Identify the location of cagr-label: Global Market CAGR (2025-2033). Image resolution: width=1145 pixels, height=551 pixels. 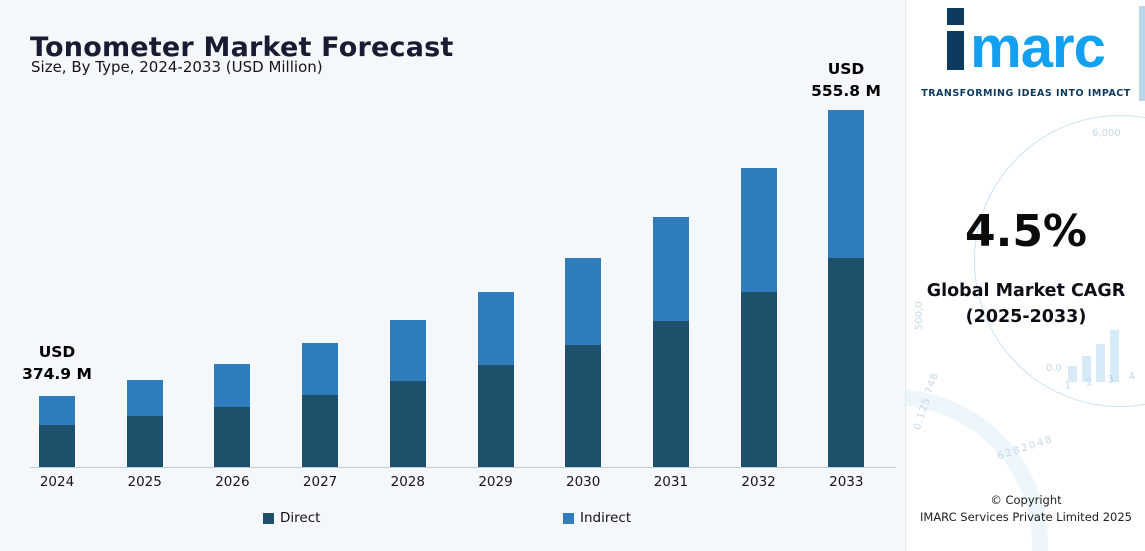
(1025, 304).